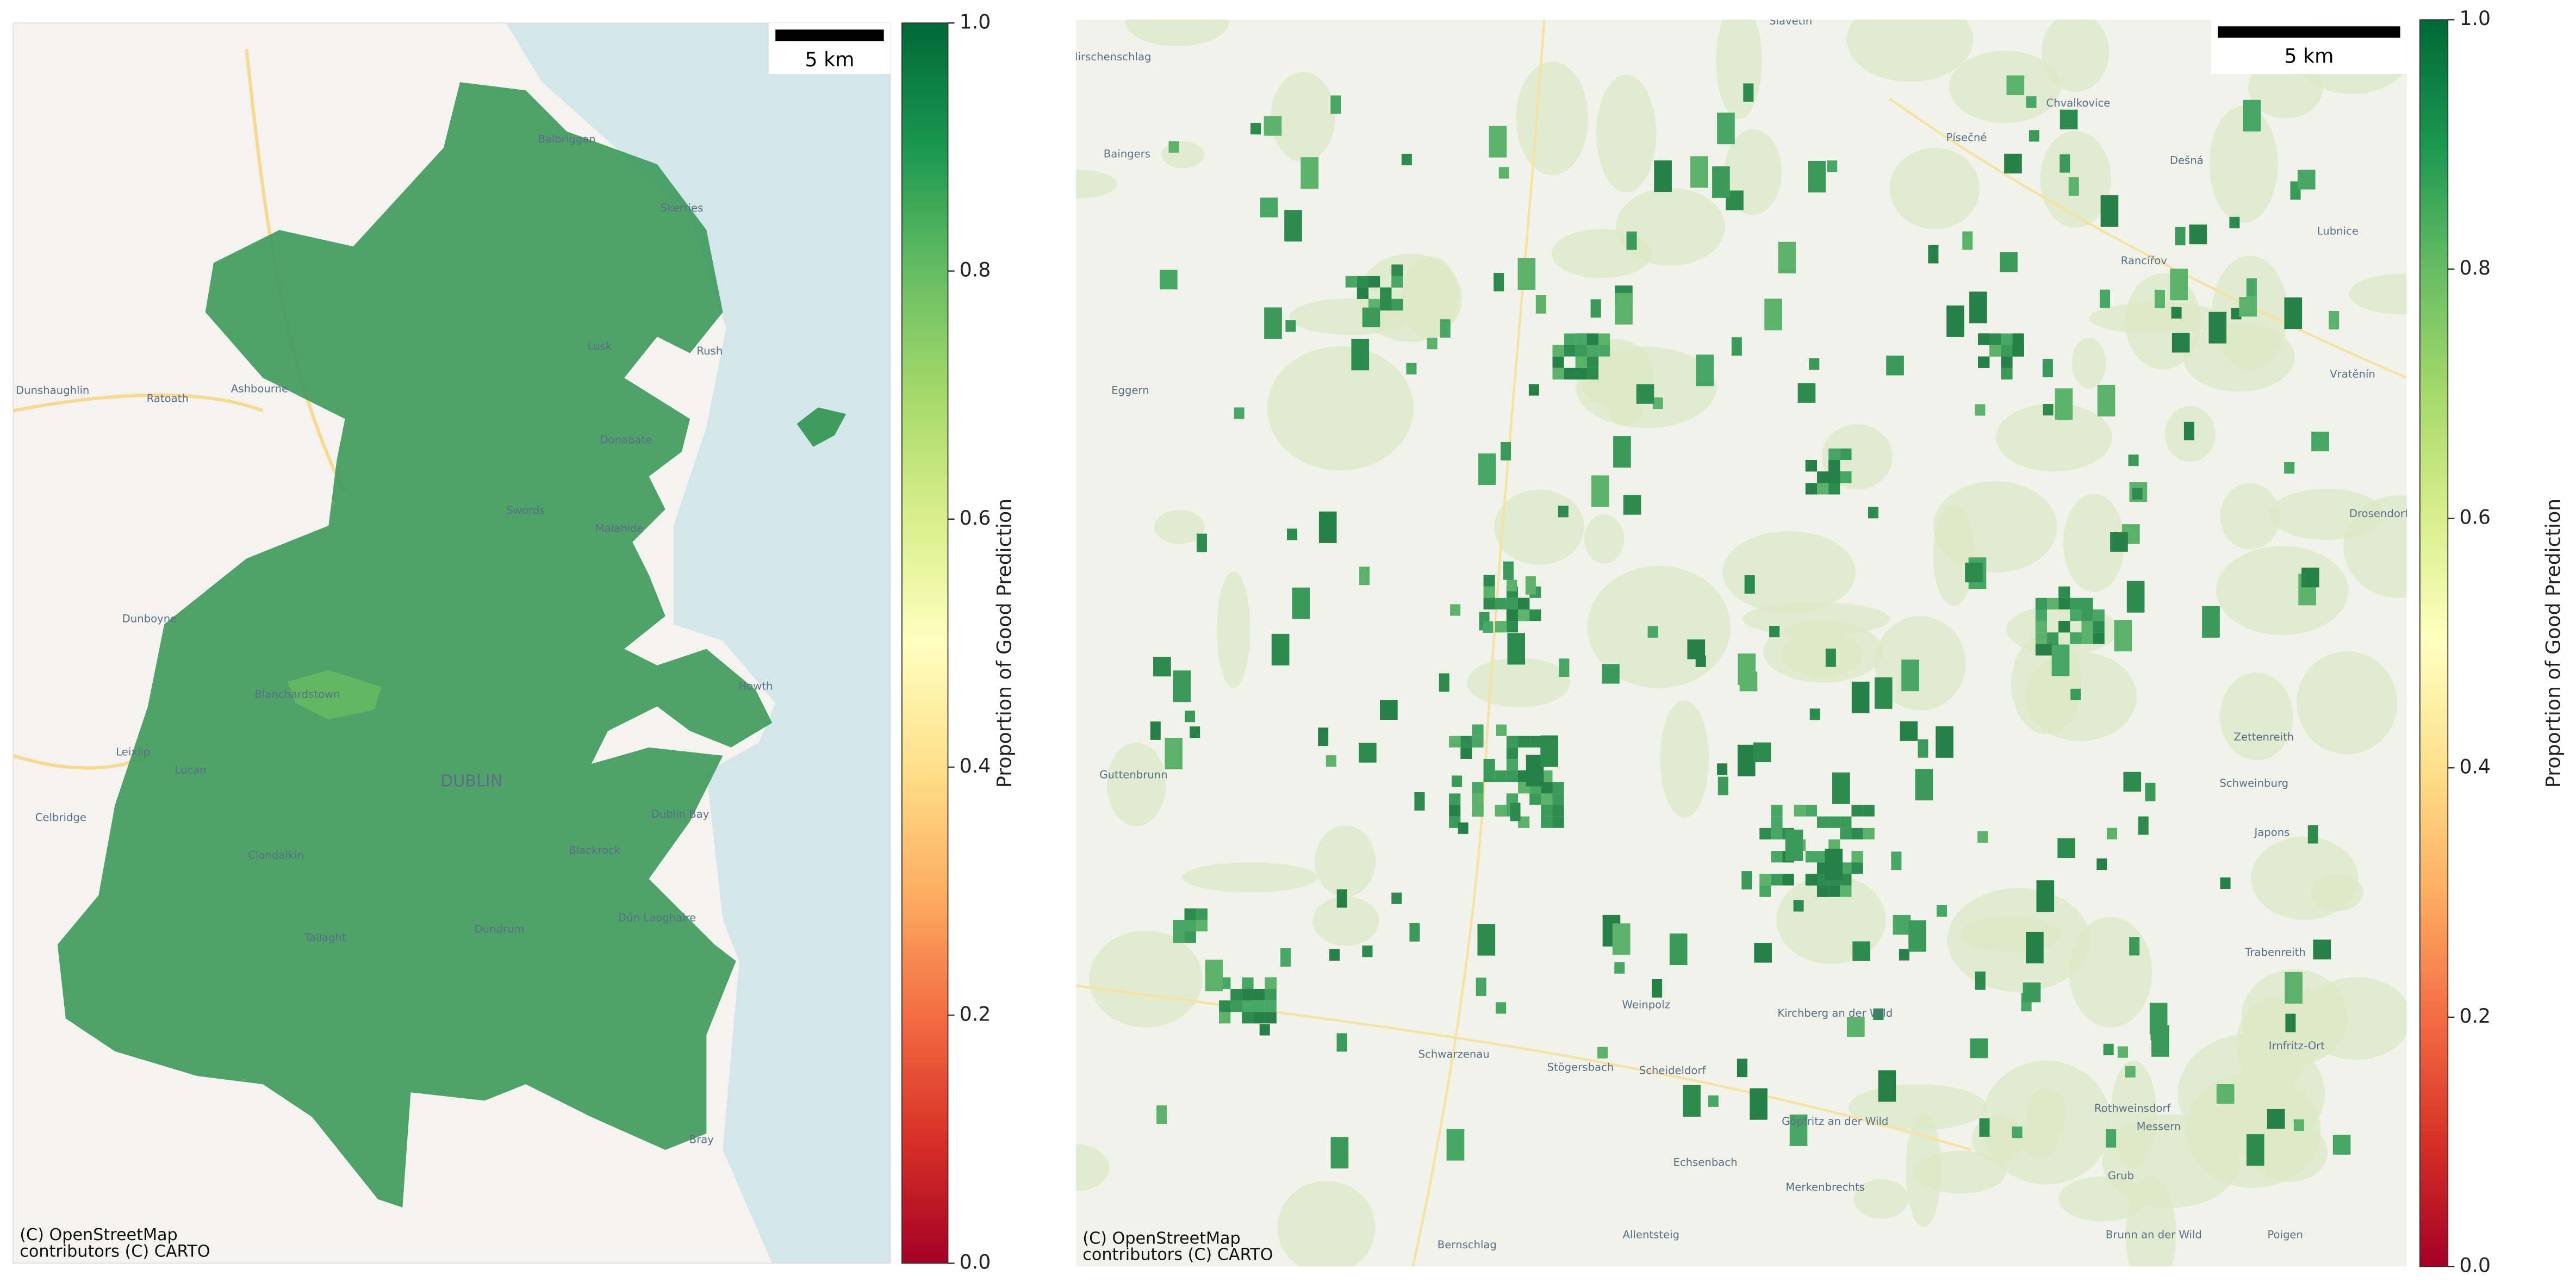 The width and height of the screenshot is (2576, 1282). What do you see at coordinates (2154, 1235) in the screenshot?
I see `place-label: Brunn an der Wild` at bounding box center [2154, 1235].